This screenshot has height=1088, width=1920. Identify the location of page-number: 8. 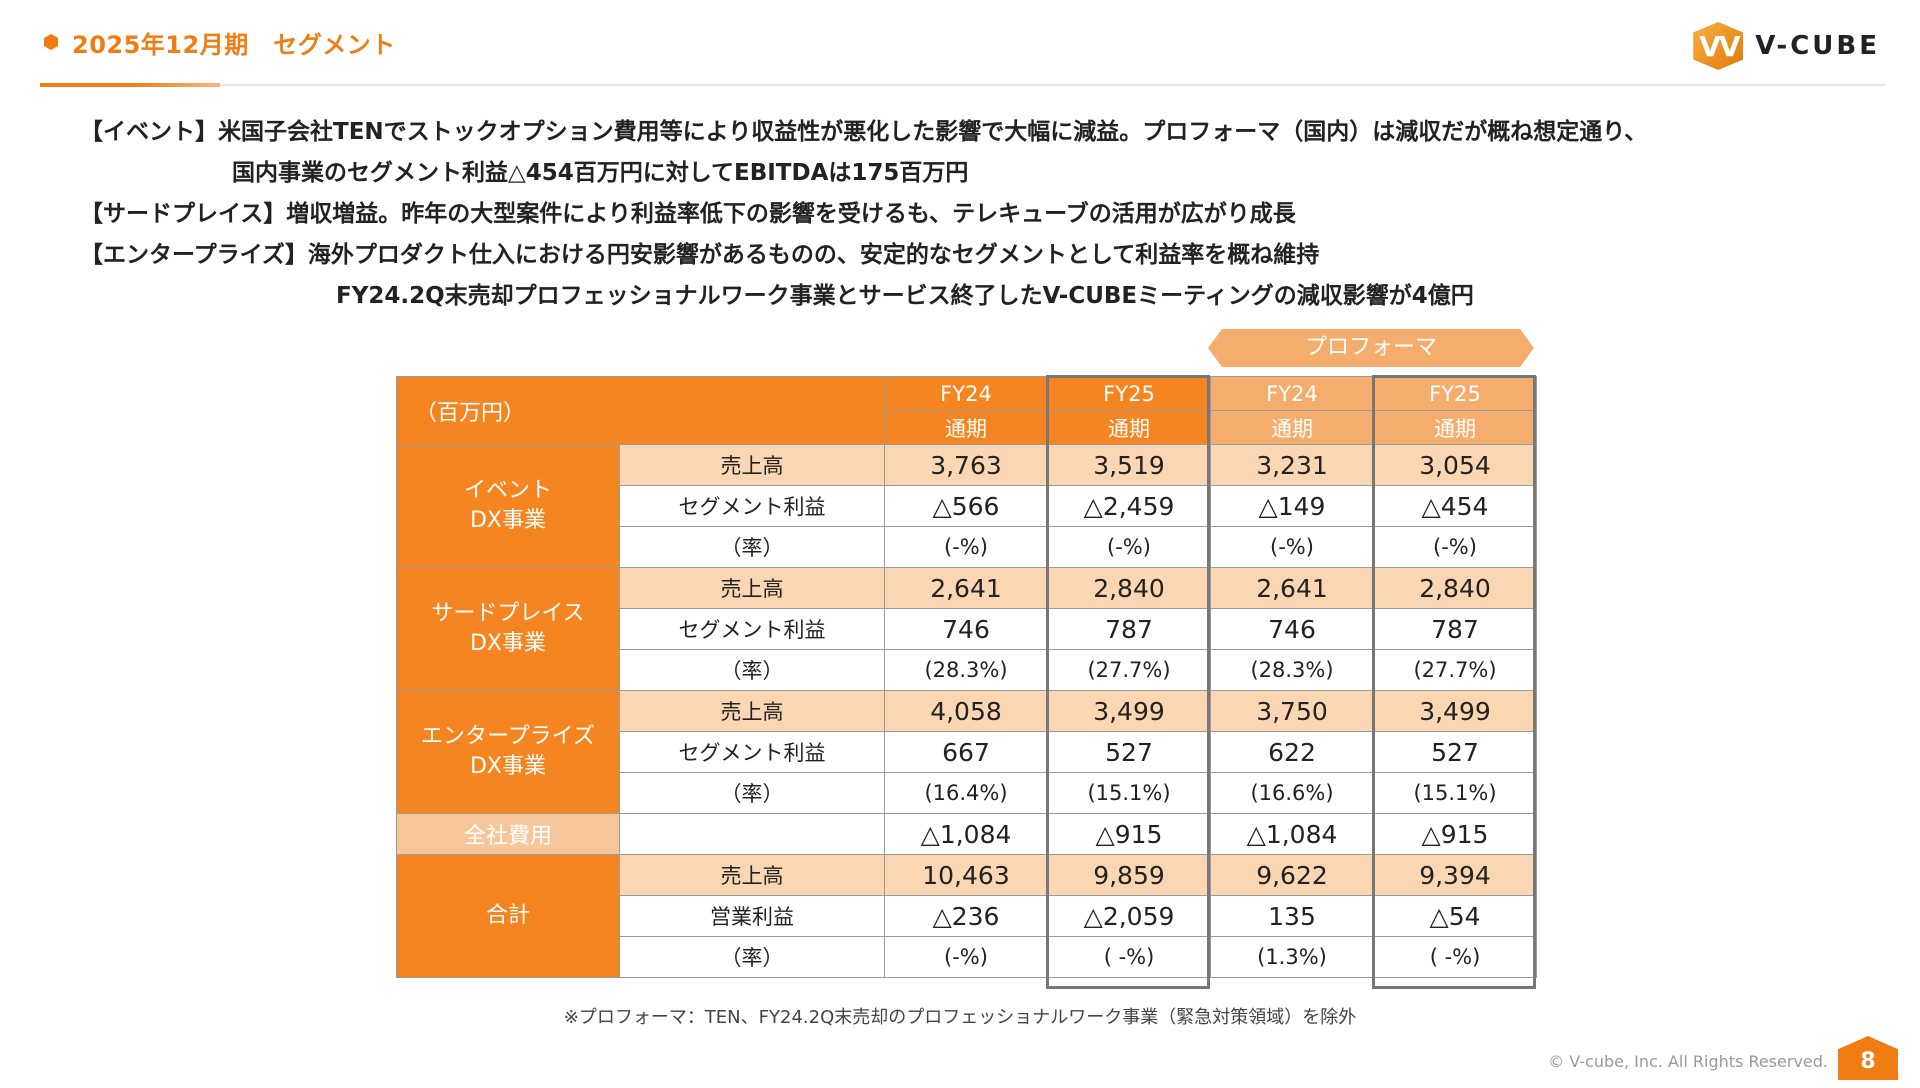
(1868, 1058).